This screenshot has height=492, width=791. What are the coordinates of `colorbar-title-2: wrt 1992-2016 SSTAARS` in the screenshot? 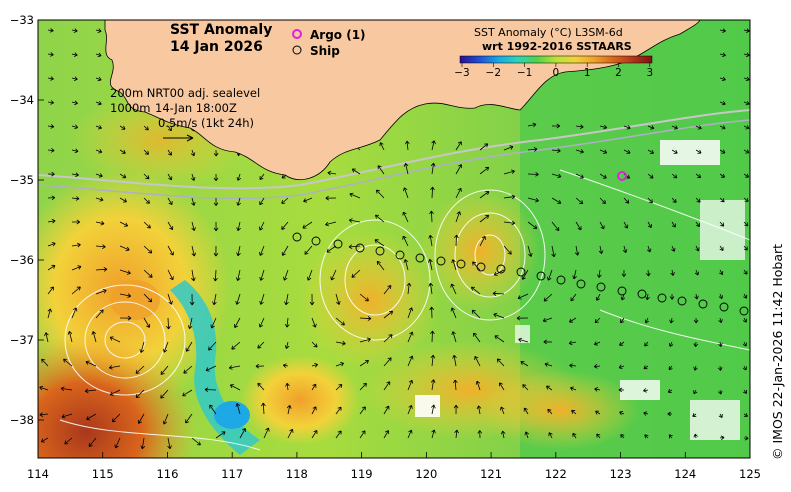 It's located at (557, 46).